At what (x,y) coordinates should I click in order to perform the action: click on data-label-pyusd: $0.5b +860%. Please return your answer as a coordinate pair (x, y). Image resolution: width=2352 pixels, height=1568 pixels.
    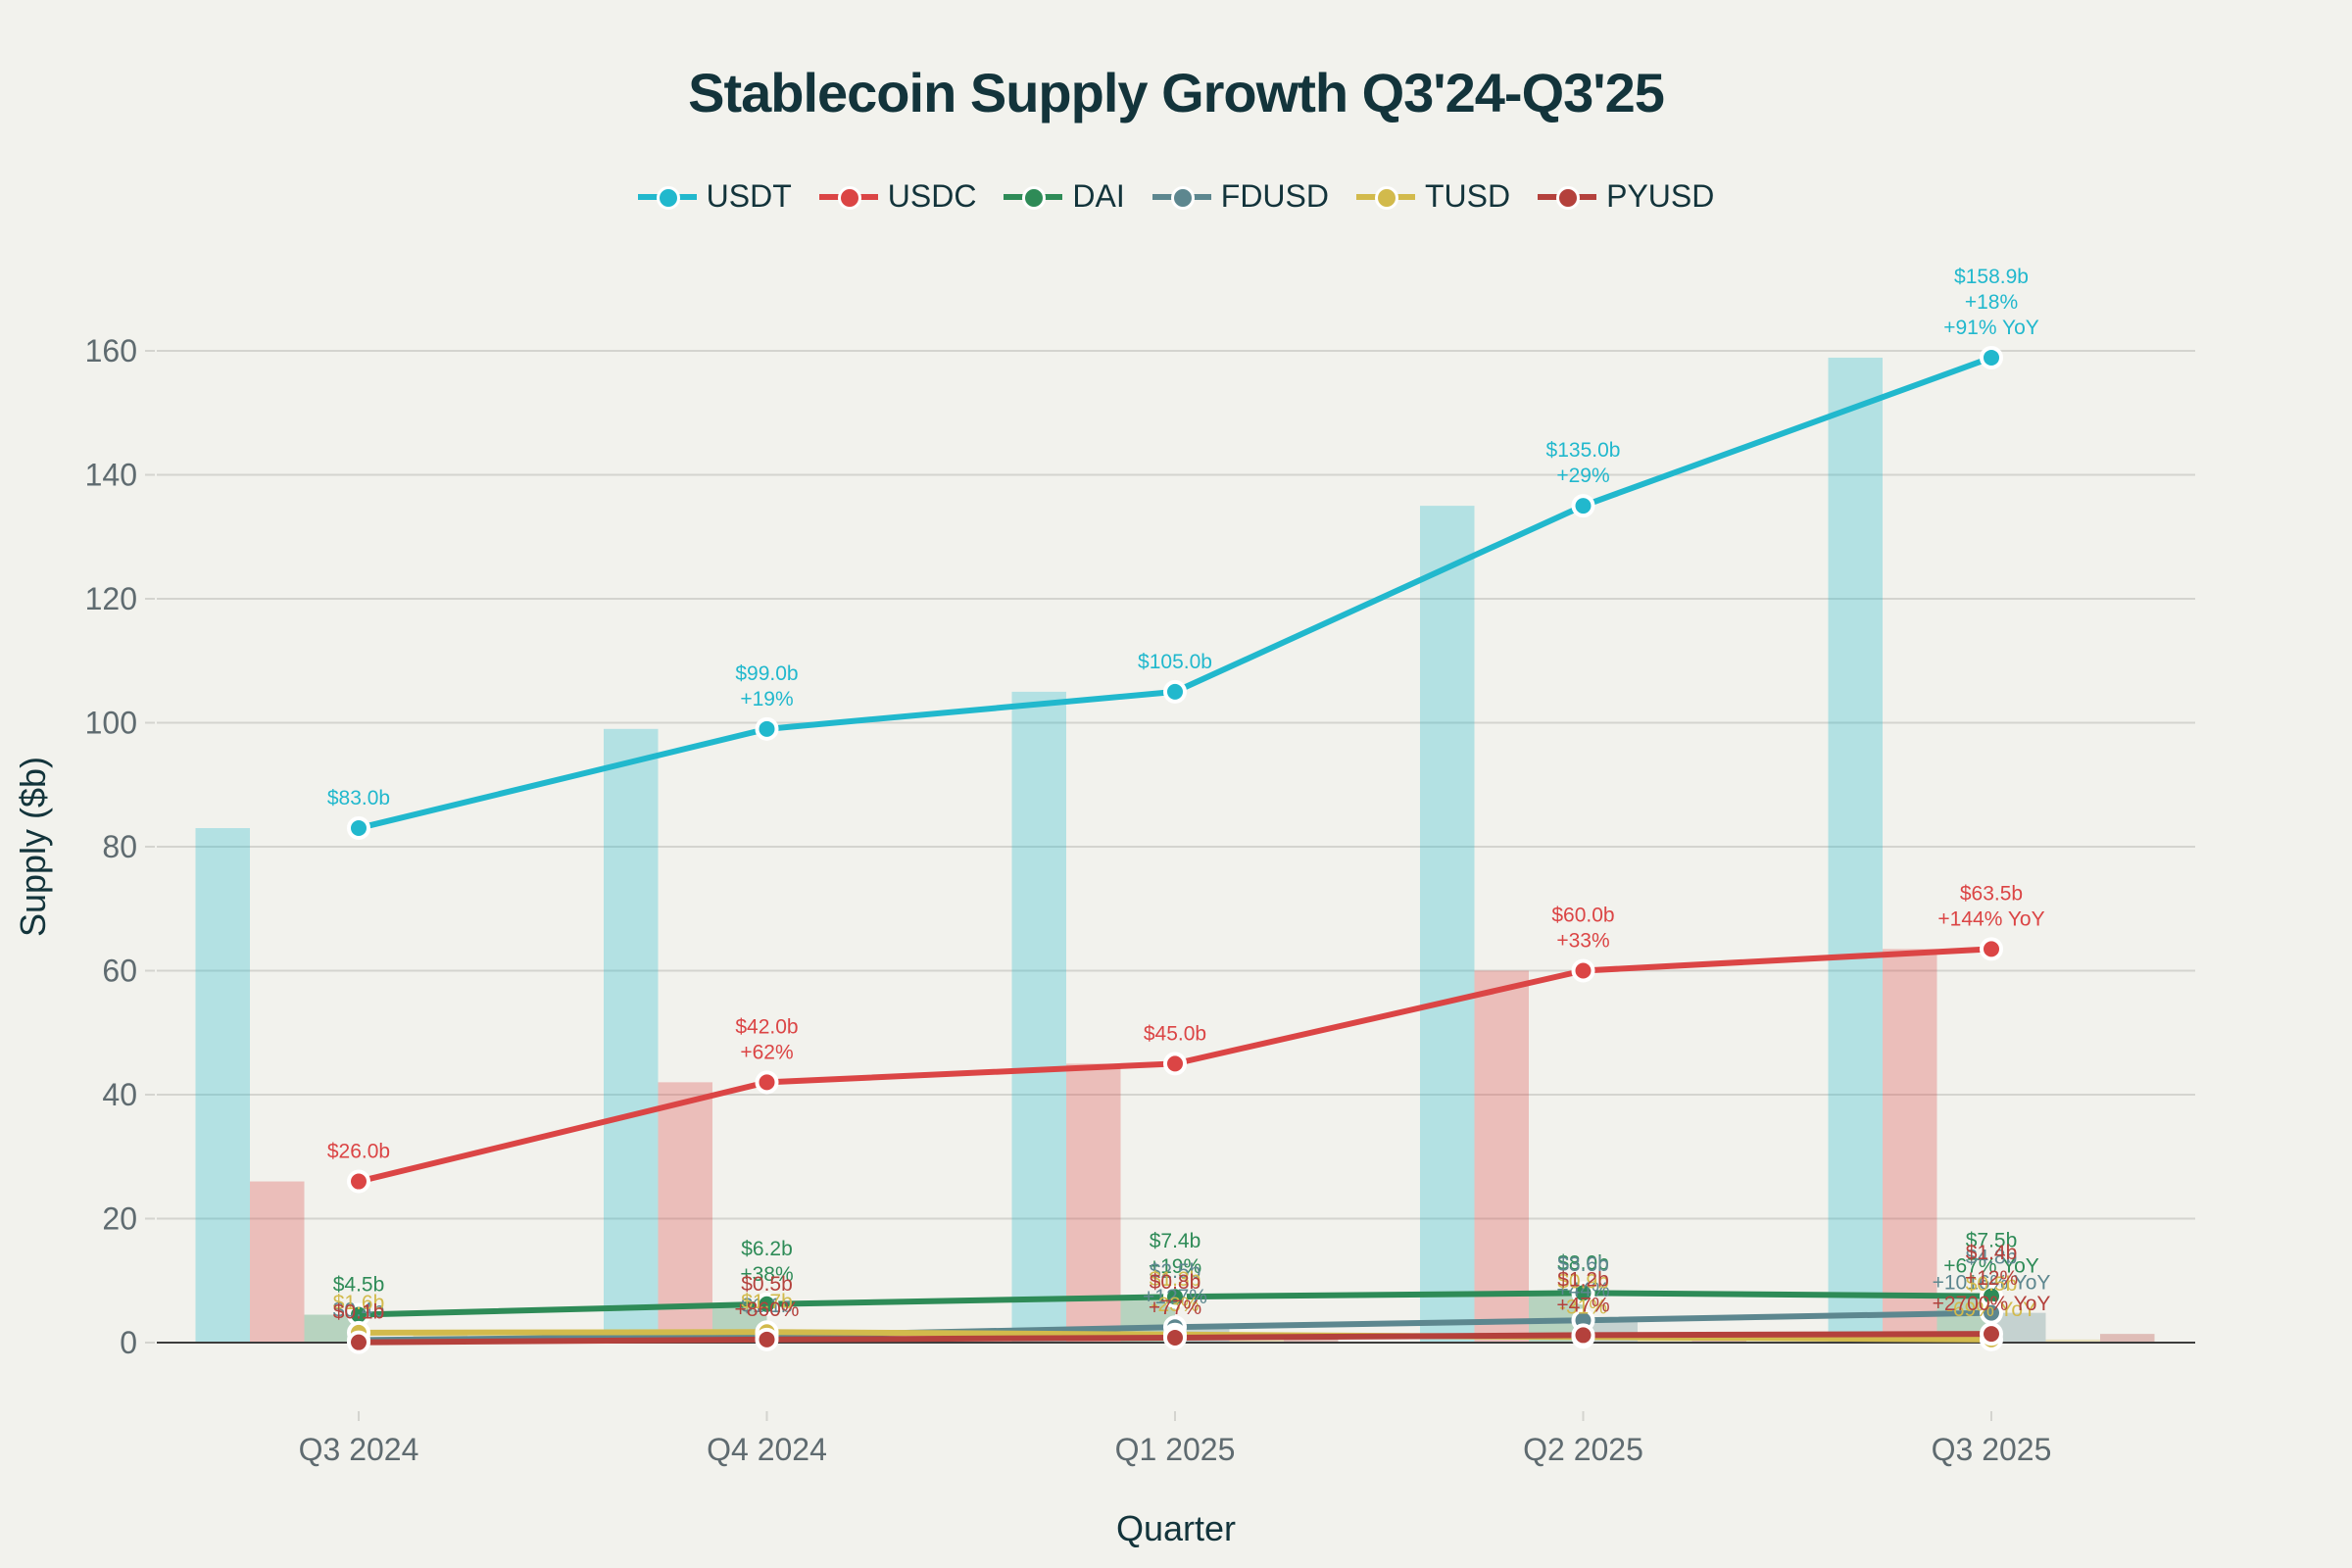
    Looking at the image, I should click on (767, 1297).